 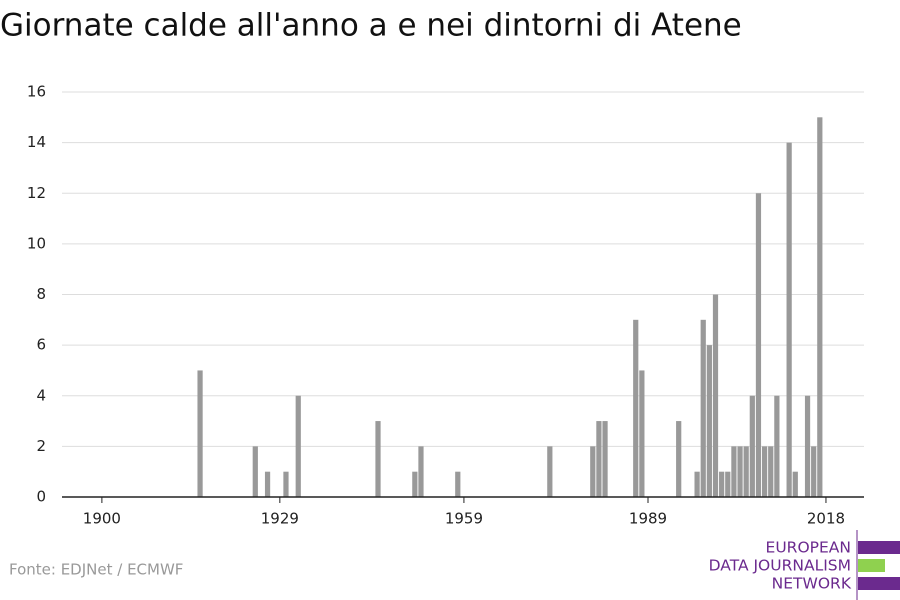 What do you see at coordinates (36, 243) in the screenshot?
I see `y-tick-label: 10` at bounding box center [36, 243].